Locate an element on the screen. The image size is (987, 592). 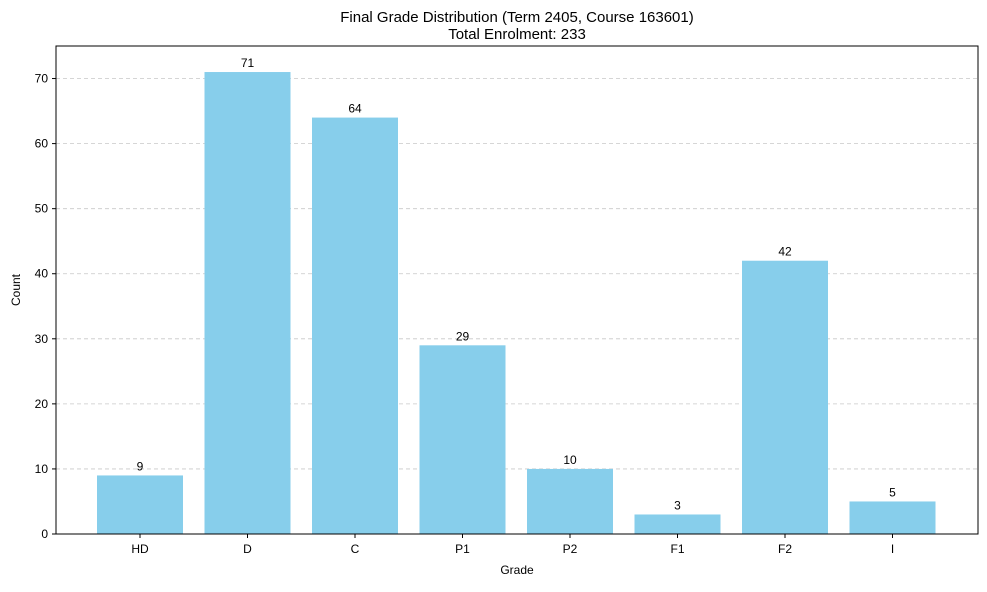
data-label-p2: 10 is located at coordinates (570, 460).